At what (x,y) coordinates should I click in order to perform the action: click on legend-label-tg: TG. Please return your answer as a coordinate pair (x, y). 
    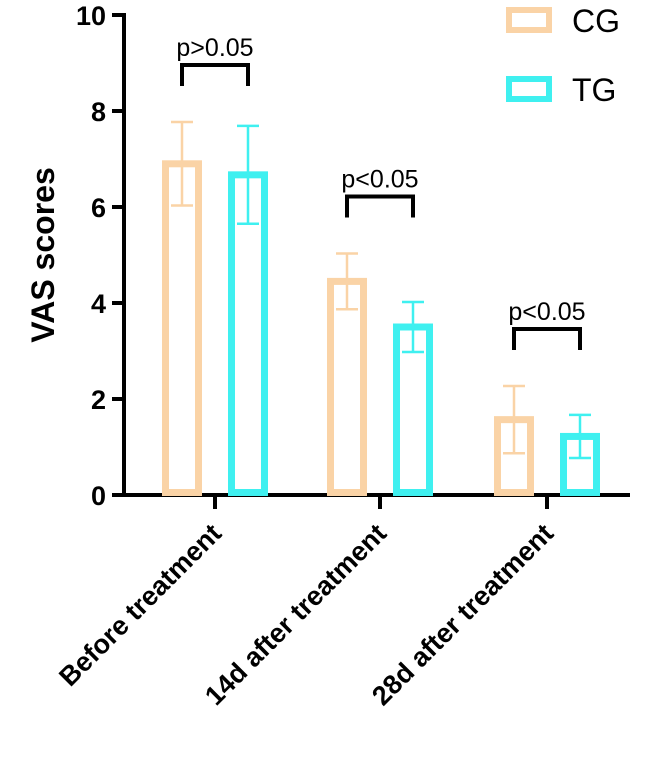
    Looking at the image, I should click on (594, 90).